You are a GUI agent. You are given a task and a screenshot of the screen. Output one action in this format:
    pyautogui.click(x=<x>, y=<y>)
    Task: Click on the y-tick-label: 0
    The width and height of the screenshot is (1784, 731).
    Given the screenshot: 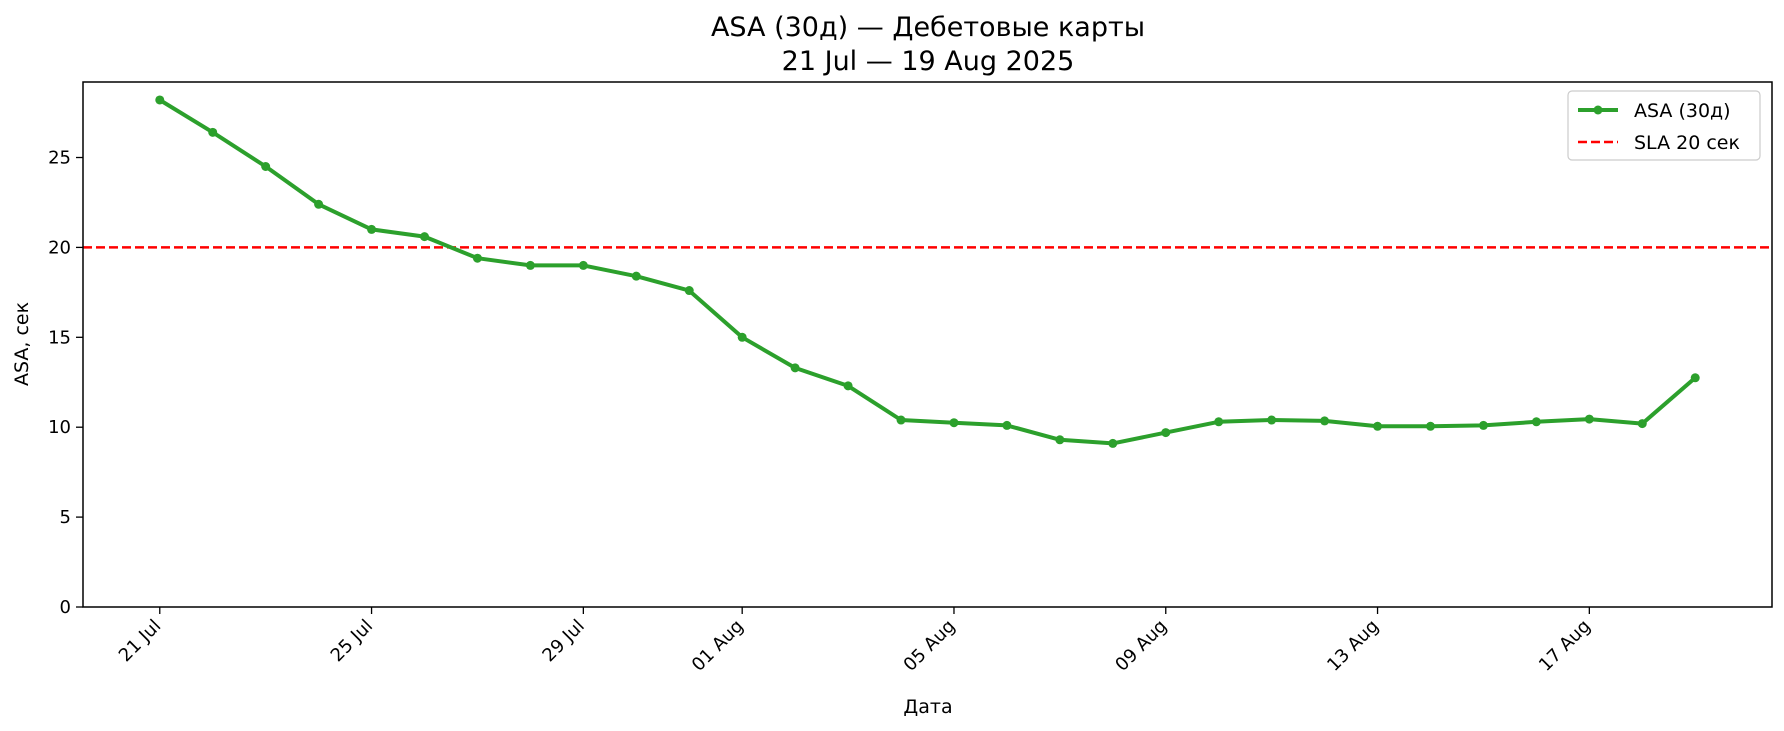 What is the action you would take?
    pyautogui.click(x=65, y=607)
    